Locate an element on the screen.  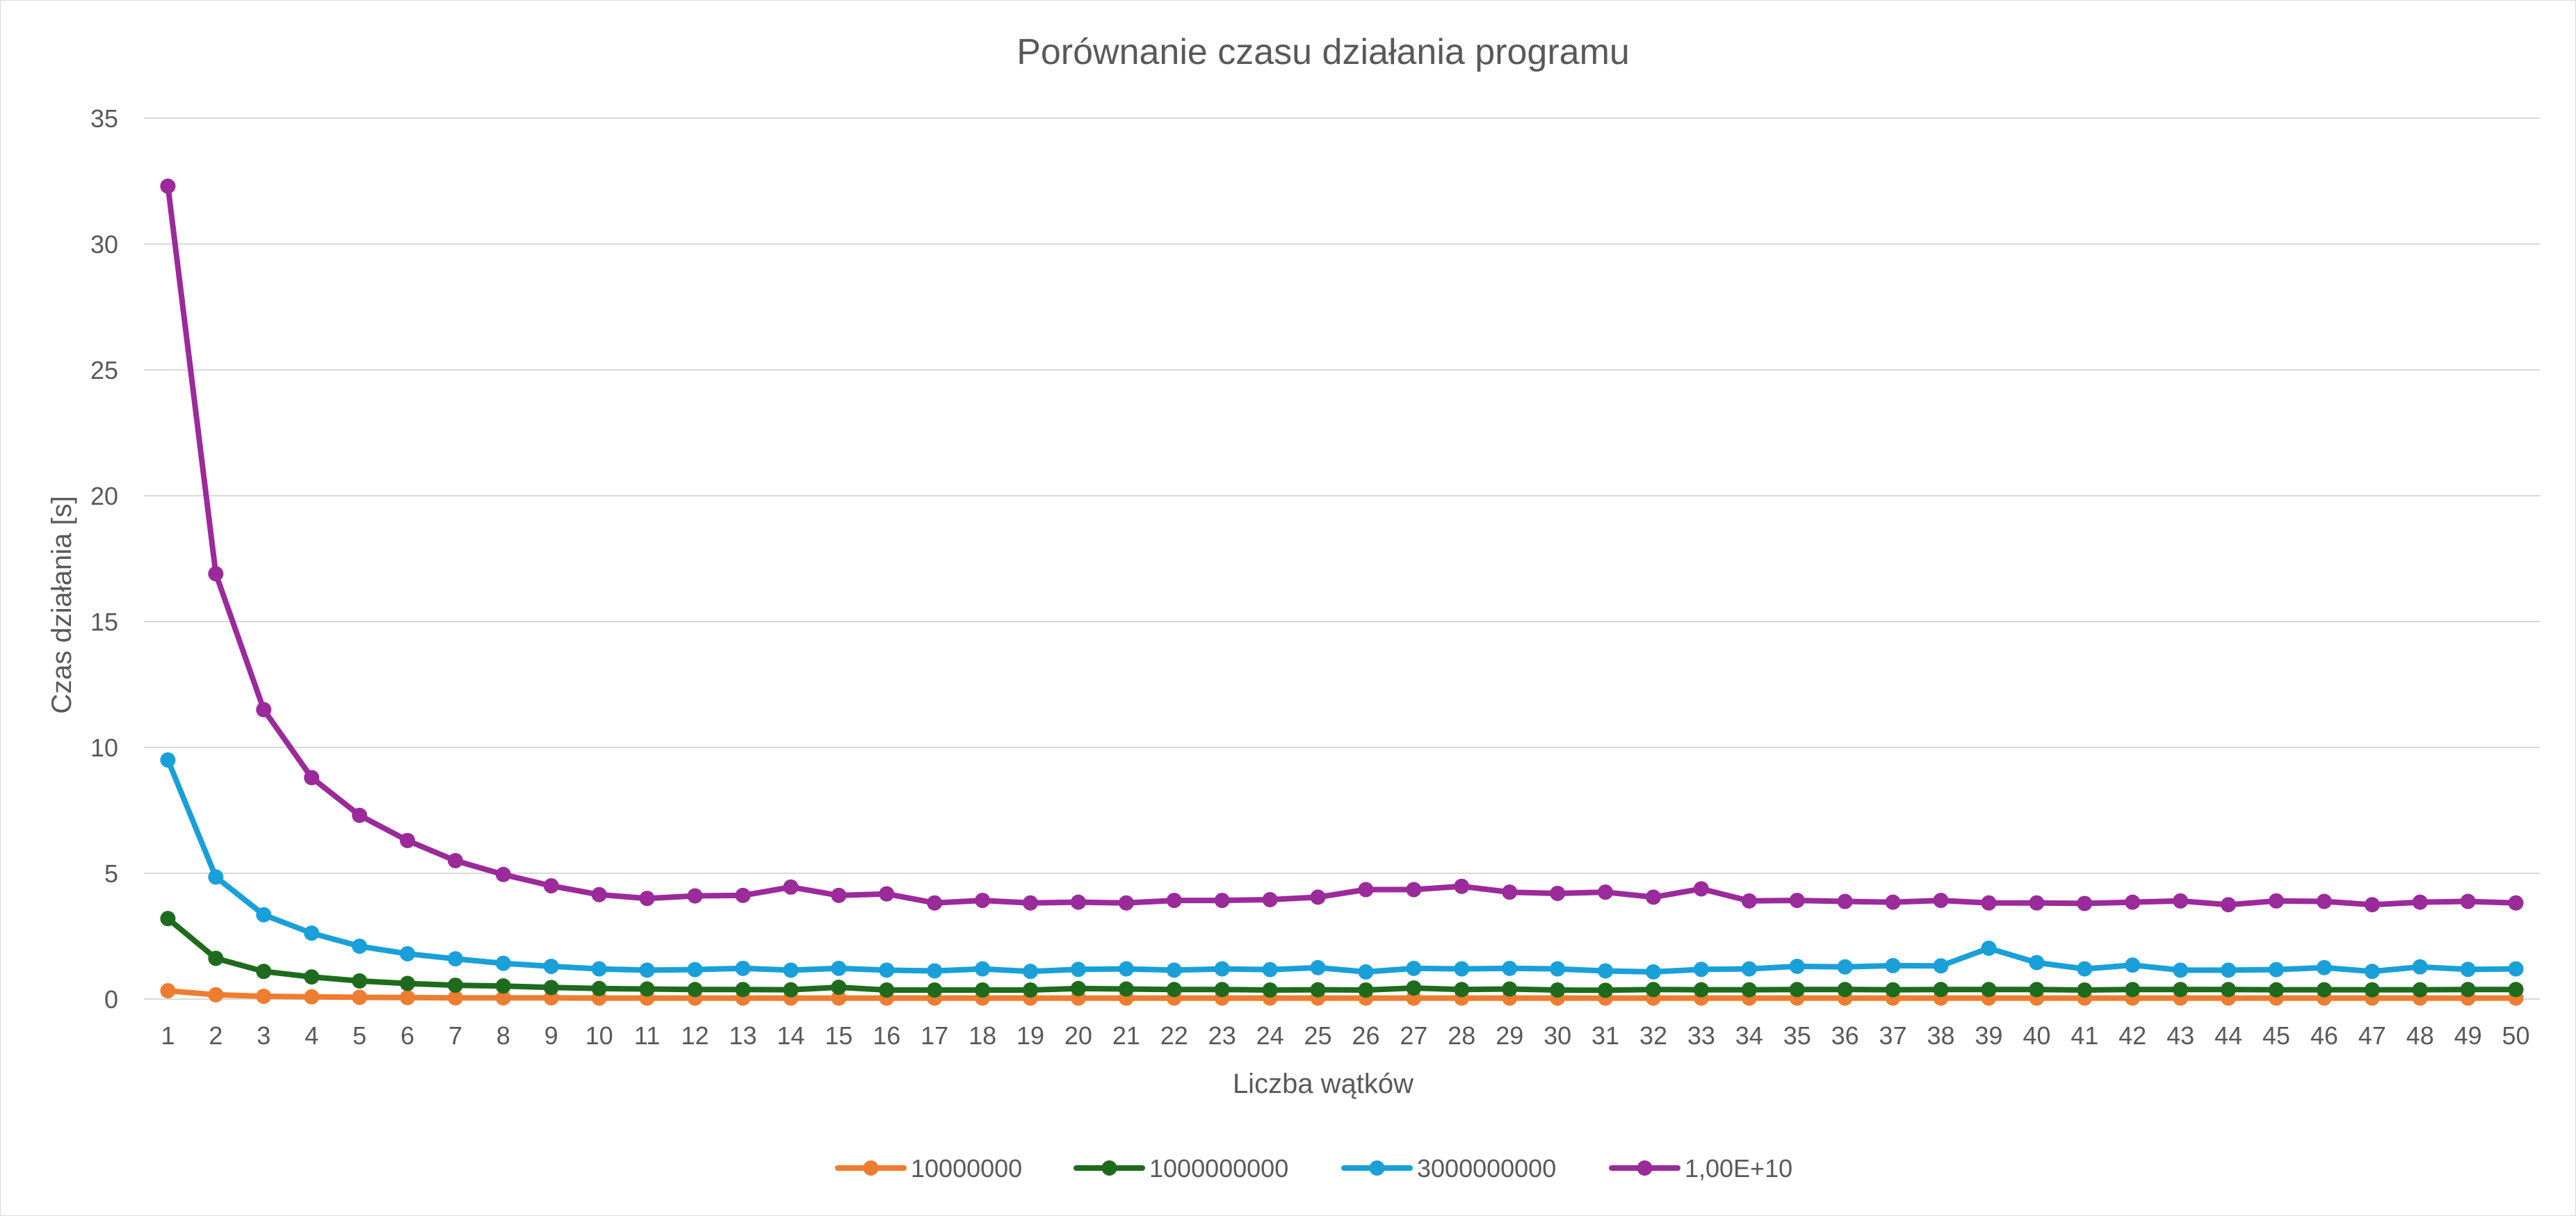
x-tick-label: 28 is located at coordinates (1461, 1035).